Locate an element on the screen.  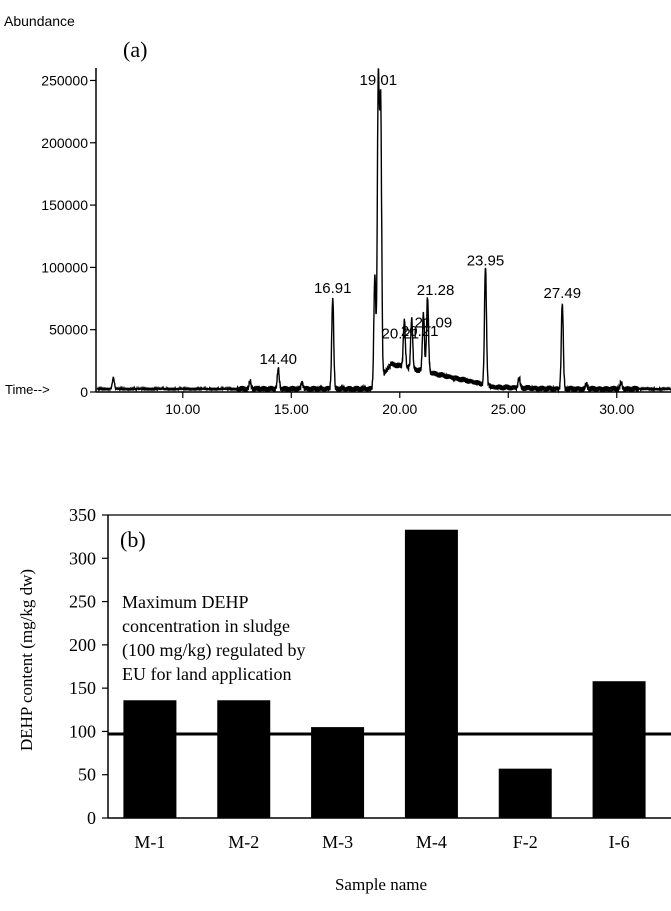
annotation-line-1: Maximum DEHP is located at coordinates (185, 602).